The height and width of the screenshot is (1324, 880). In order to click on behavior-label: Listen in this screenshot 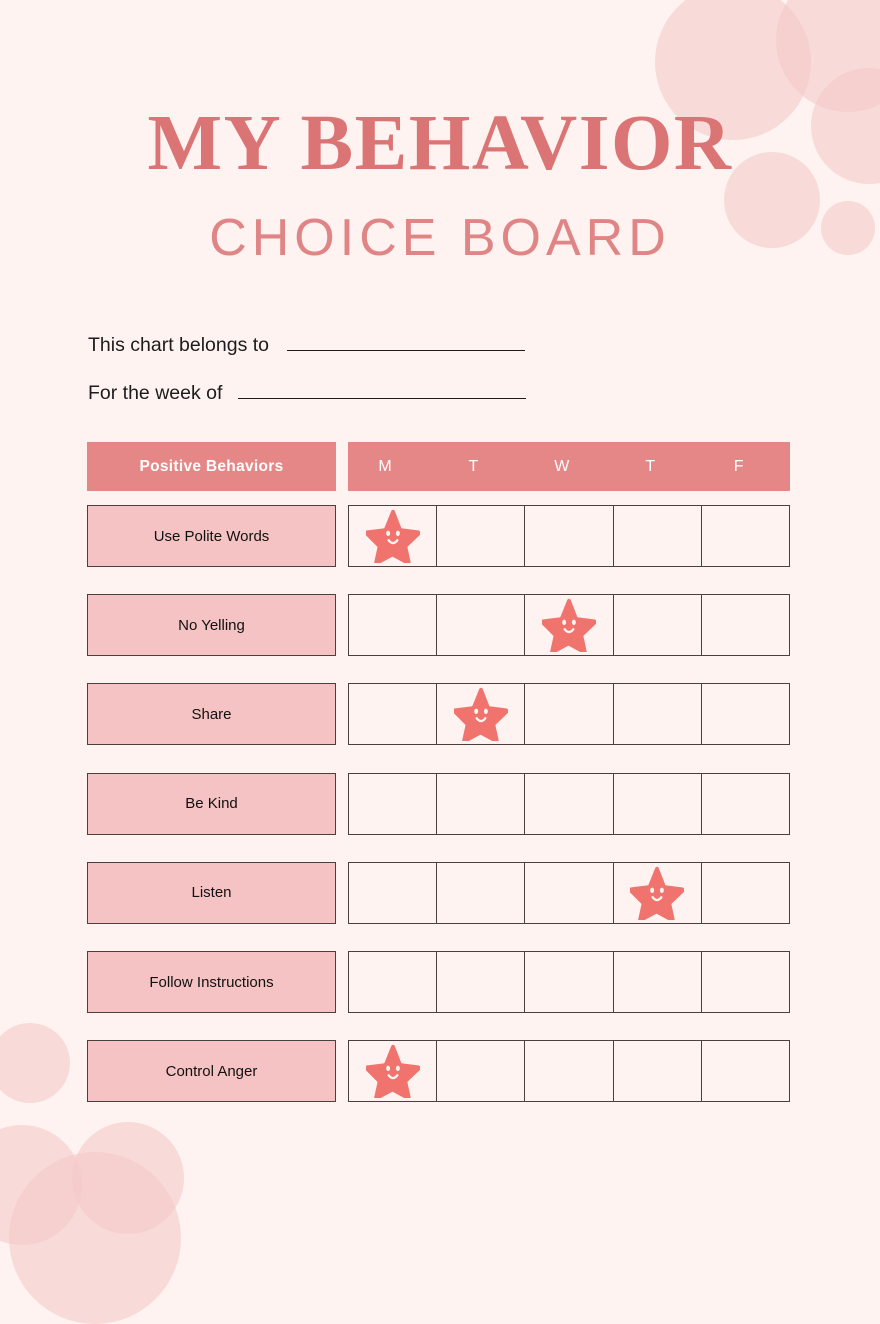, I will do `click(211, 892)`.